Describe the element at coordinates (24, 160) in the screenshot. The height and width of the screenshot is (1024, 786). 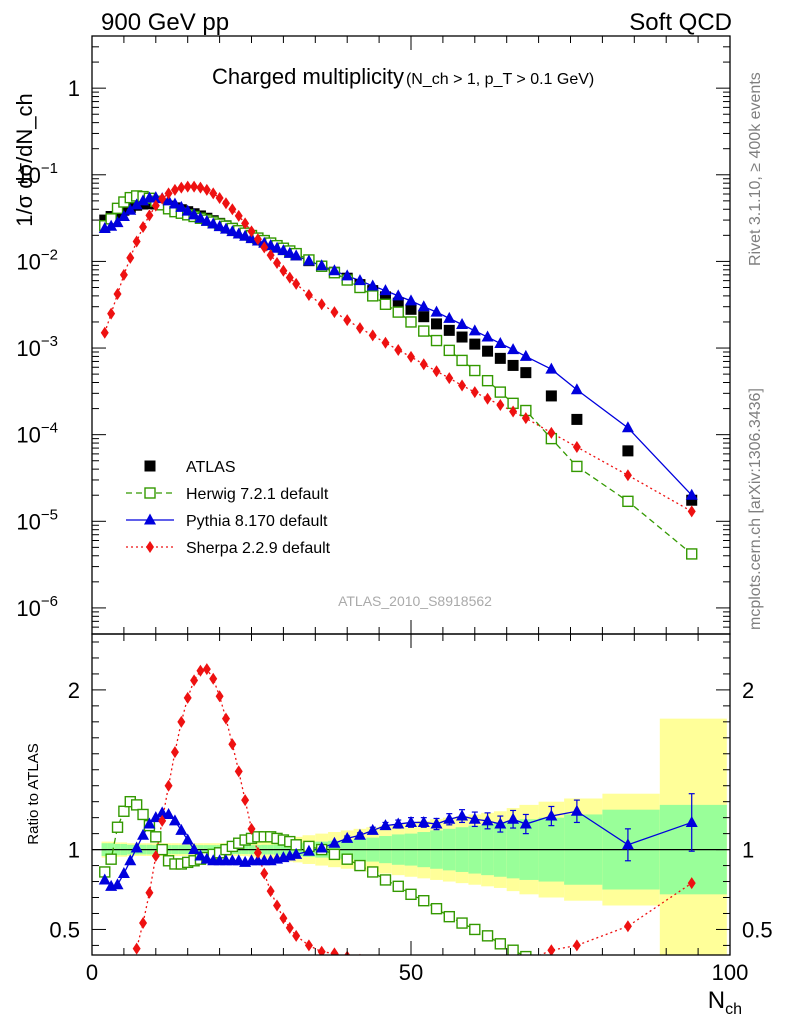
I see `main-y-axis-label: 1/σ dσ/dN_ch` at that location.